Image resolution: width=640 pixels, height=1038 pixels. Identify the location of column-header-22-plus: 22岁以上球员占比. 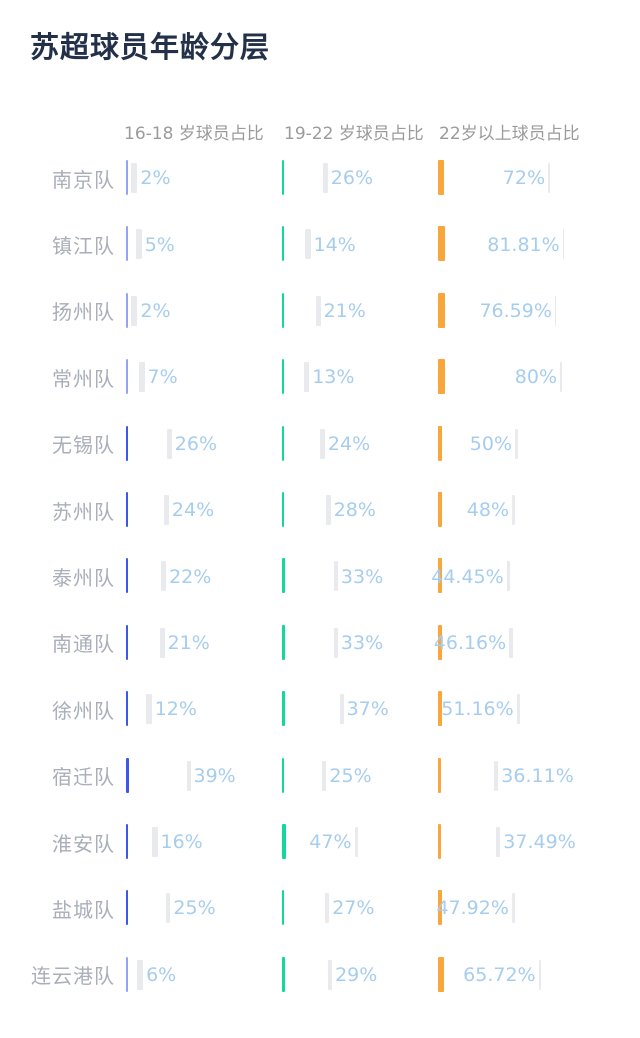
(509, 134).